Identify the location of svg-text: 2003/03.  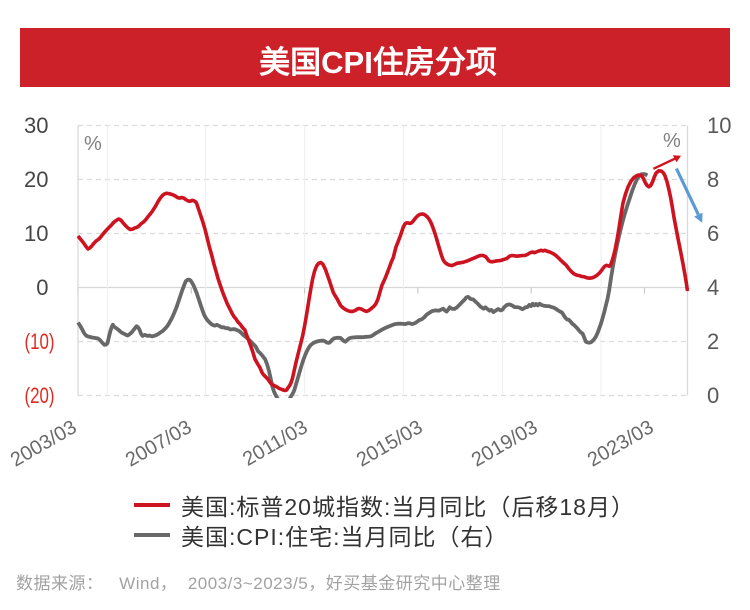
(44, 443).